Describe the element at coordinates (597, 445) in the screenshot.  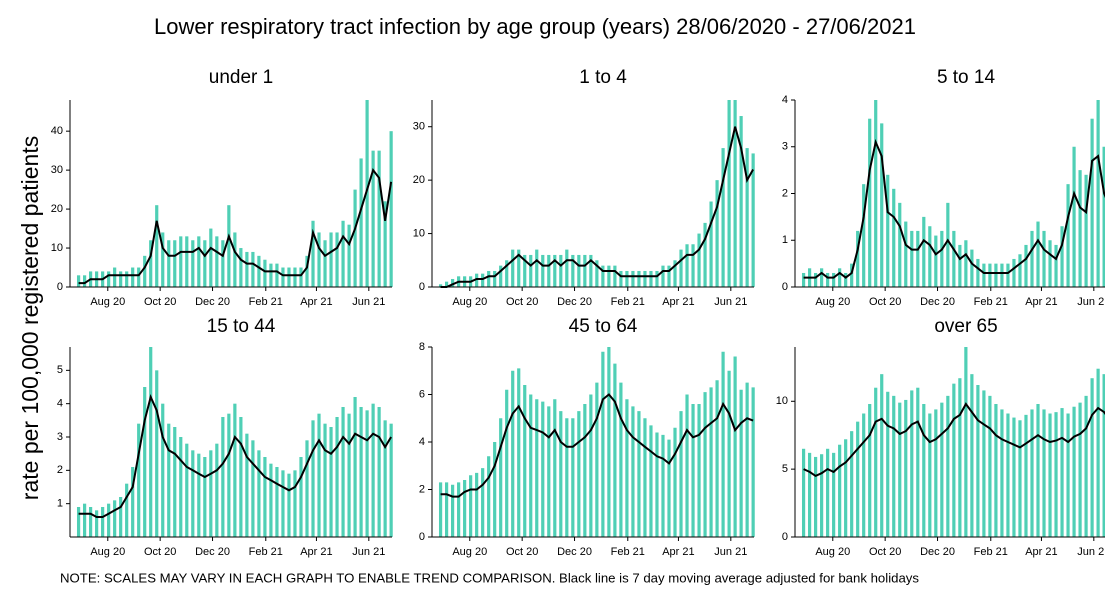
I see `moving-average-line` at that location.